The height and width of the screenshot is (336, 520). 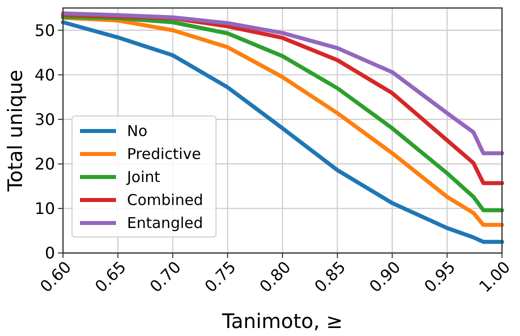 What do you see at coordinates (143, 177) in the screenshot?
I see `legend-label: Joint` at bounding box center [143, 177].